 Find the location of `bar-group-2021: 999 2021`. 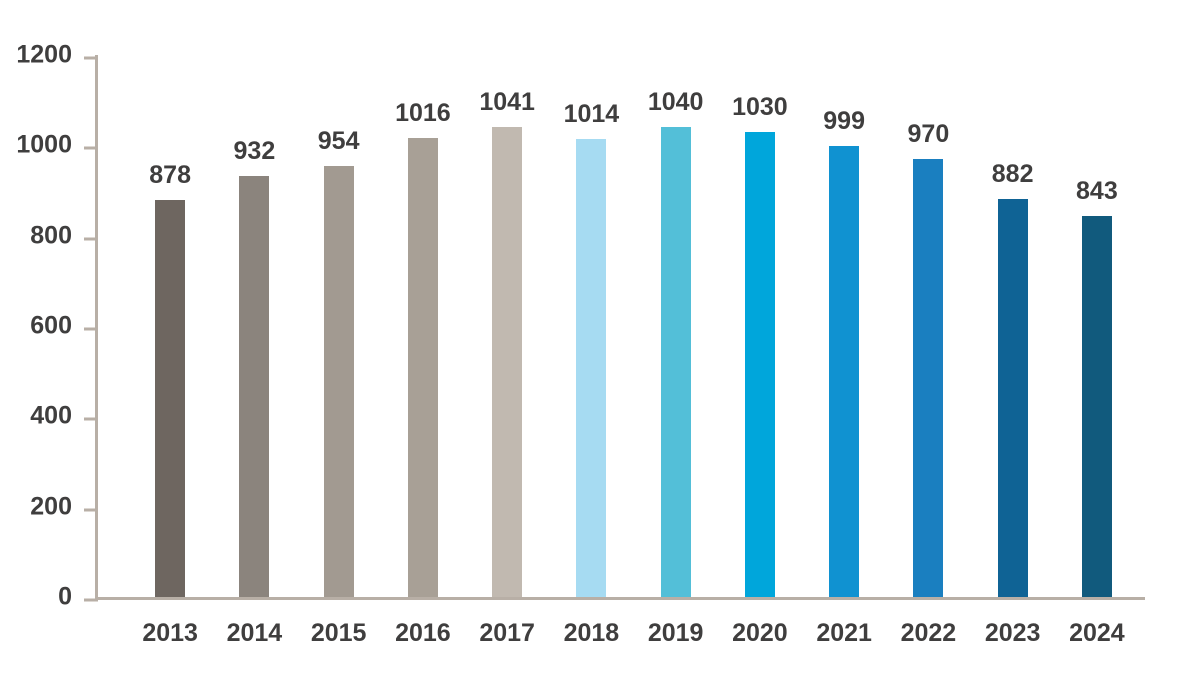

bar-group-2021: 999 2021 is located at coordinates (844, 351).